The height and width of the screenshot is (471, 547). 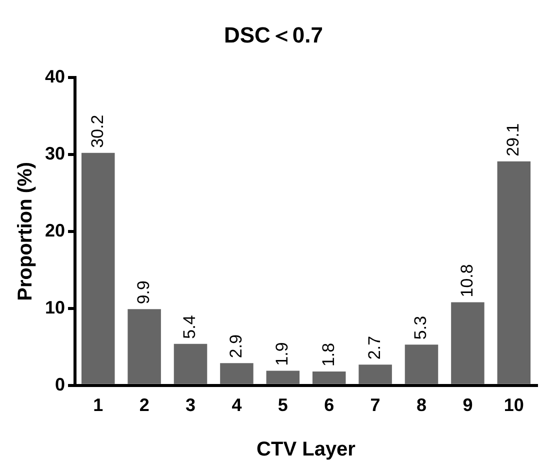 I want to click on data-label: 5.4, so click(x=190, y=327).